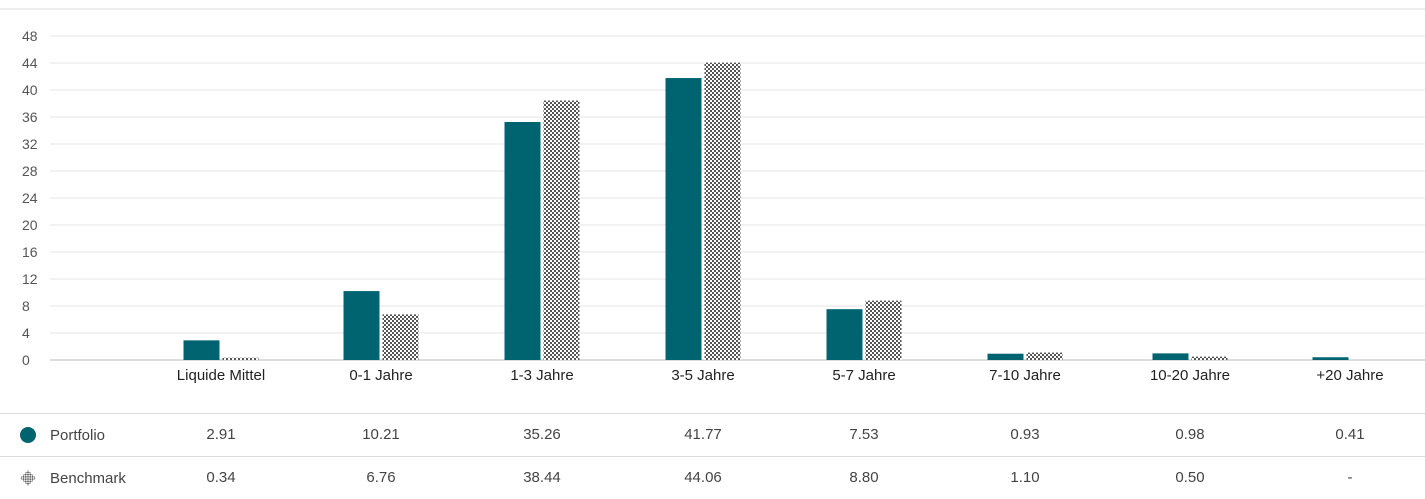 This screenshot has height=499, width=1425. What do you see at coordinates (30, 63) in the screenshot?
I see `y-tick-label: 44` at bounding box center [30, 63].